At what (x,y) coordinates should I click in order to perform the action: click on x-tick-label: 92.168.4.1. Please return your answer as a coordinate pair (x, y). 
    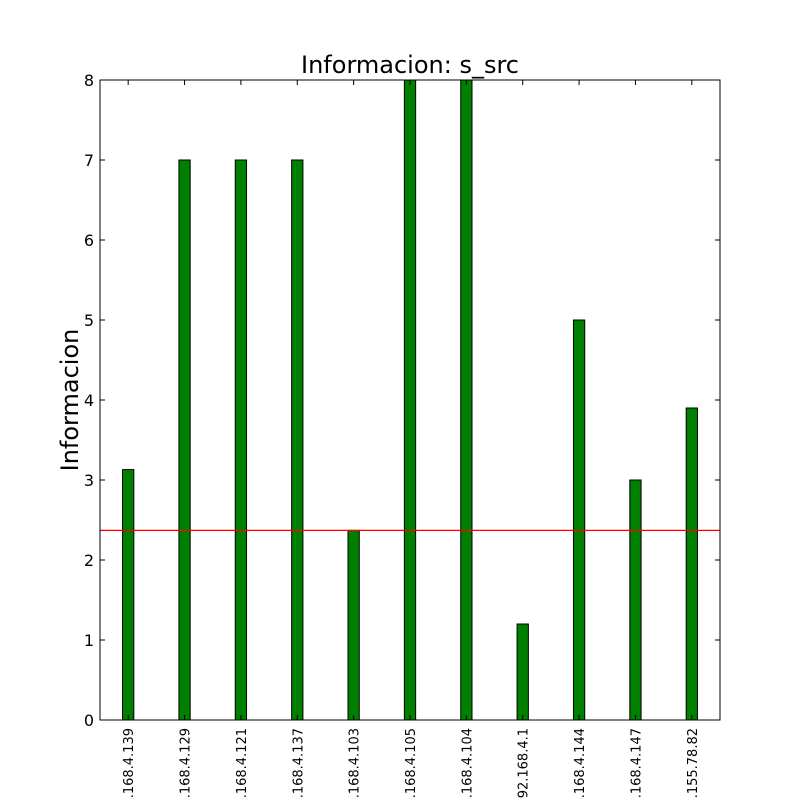
    Looking at the image, I should click on (524, 763).